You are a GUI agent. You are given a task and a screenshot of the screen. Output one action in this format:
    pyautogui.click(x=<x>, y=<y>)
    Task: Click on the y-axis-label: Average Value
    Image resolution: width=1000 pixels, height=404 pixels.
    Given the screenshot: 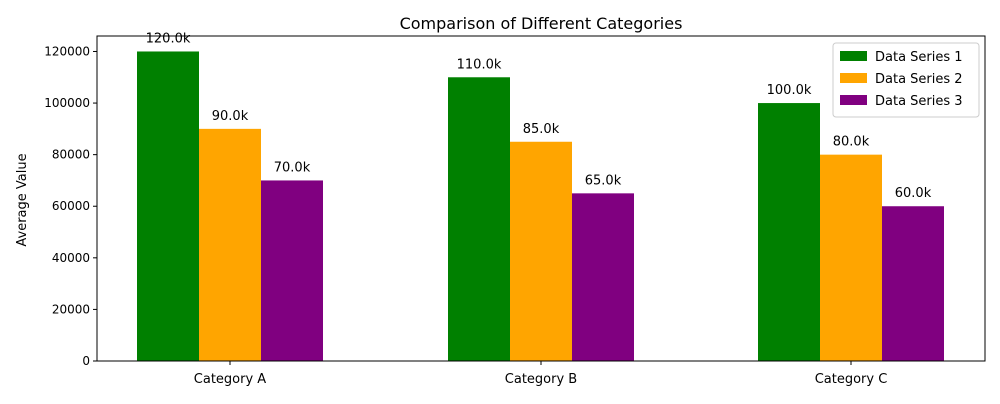 What is the action you would take?
    pyautogui.click(x=22, y=199)
    